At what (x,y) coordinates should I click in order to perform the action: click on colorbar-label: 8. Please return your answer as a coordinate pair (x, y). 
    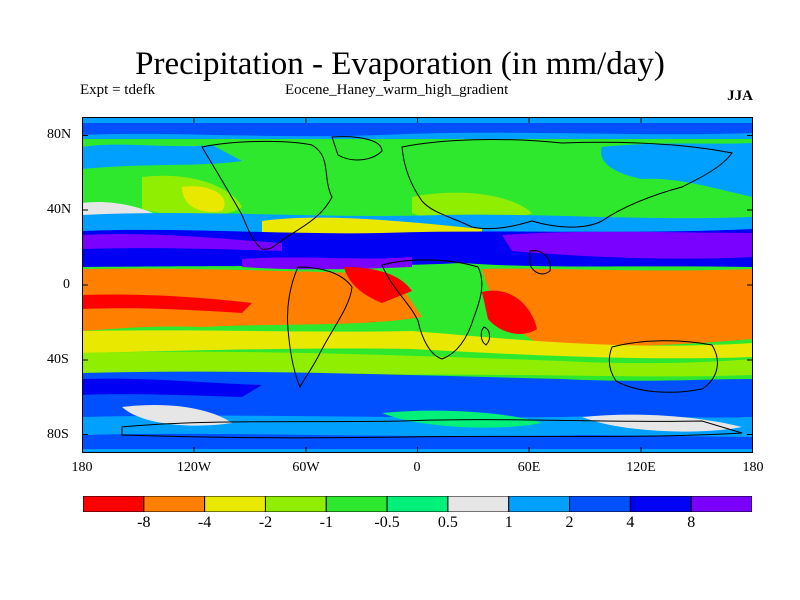
    Looking at the image, I should click on (691, 522).